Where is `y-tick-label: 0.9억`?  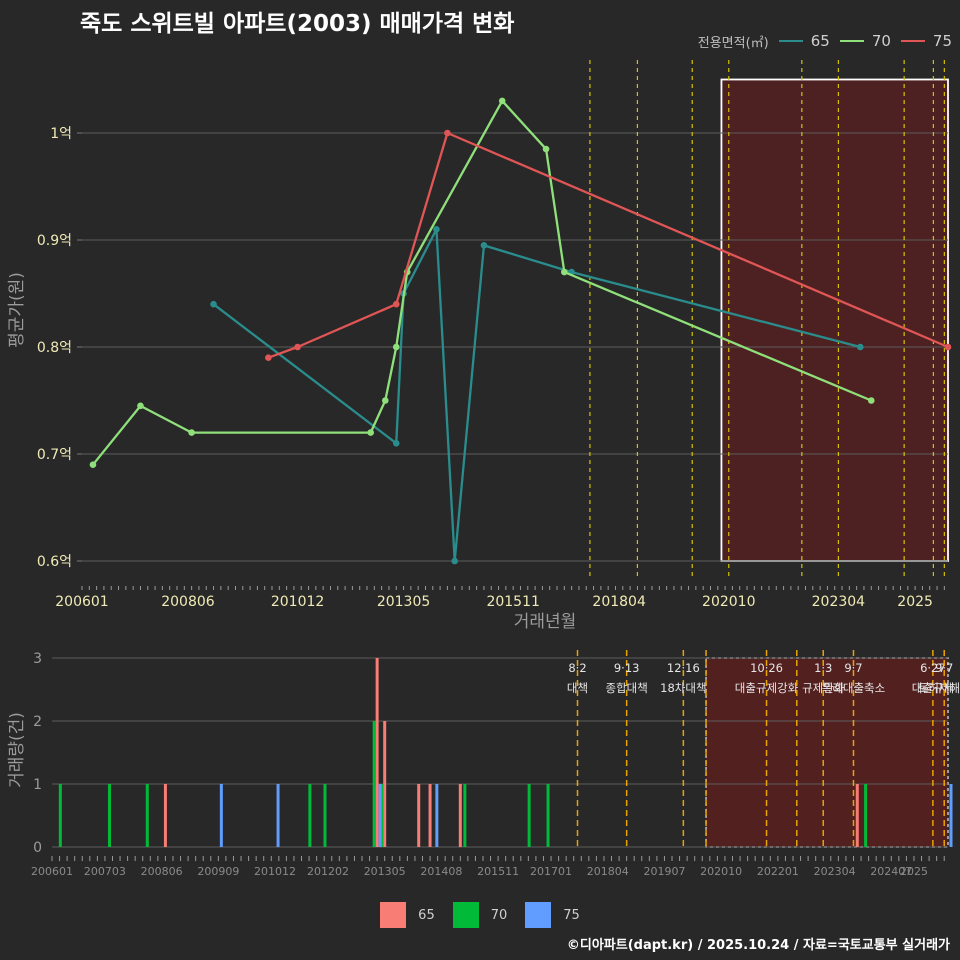
y-tick-label: 0.9억 is located at coordinates (54, 241).